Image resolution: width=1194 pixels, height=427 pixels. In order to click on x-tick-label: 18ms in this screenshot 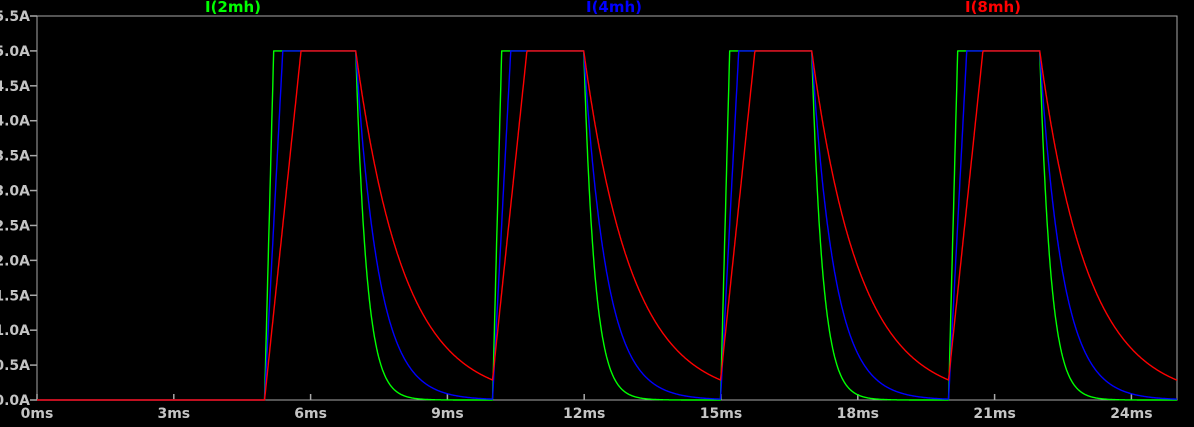, I will do `click(858, 414)`.